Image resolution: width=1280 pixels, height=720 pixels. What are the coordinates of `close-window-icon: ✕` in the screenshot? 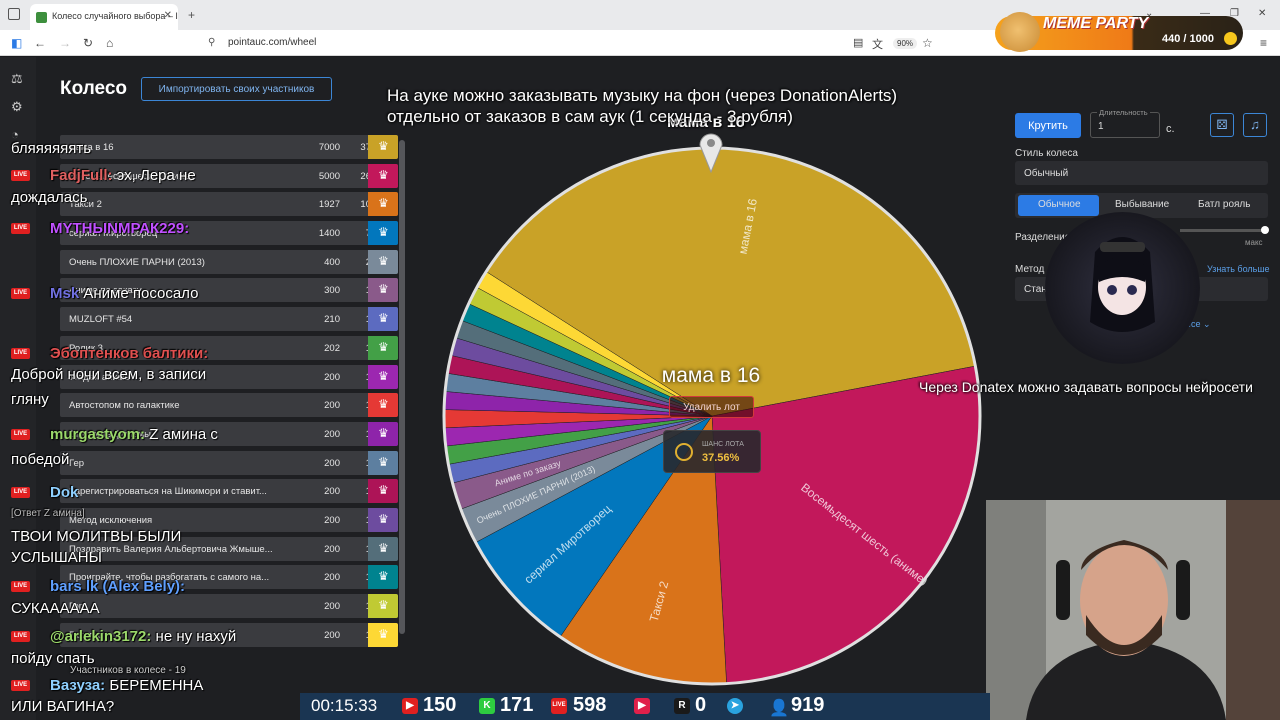 It's located at (1262, 13).